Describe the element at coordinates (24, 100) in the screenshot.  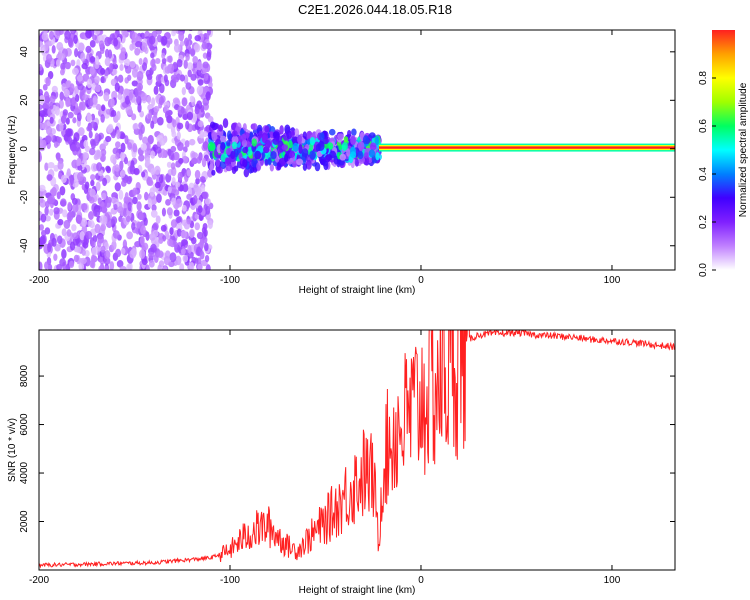
I see `spectrogram-y-tick-label: 20` at that location.